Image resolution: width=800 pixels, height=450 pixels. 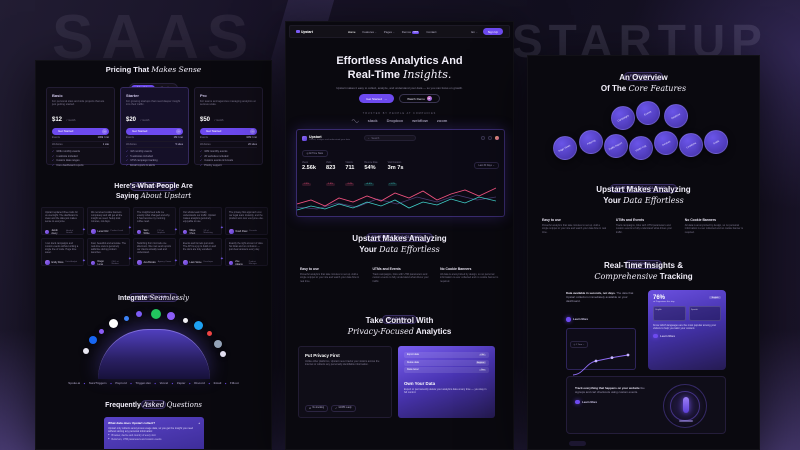 I want to click on plan-feature: ✓ Priority support, so click(x=211, y=165).